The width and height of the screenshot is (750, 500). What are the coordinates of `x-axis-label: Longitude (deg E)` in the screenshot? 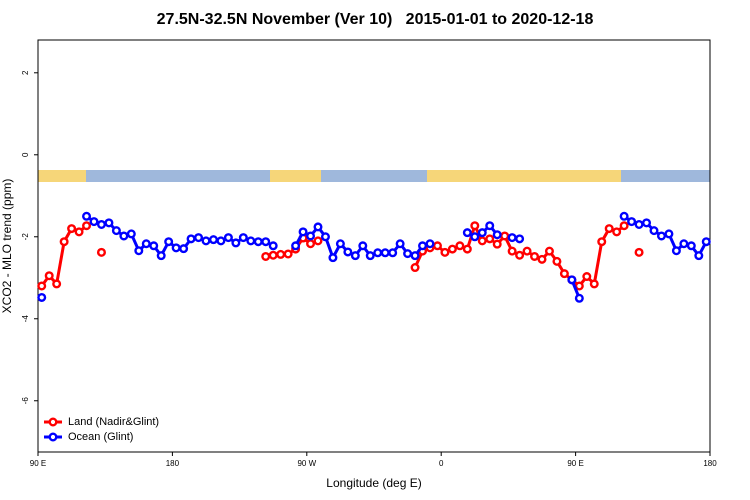 It's located at (373, 483).